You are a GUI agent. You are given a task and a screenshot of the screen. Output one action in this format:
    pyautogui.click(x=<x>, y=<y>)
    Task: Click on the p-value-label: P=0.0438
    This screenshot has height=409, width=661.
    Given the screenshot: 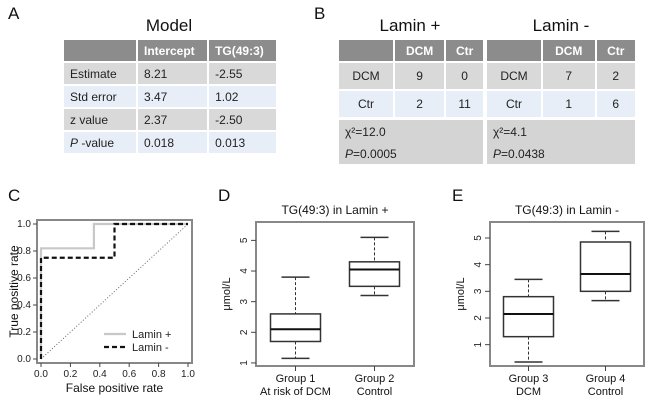 What is the action you would take?
    pyautogui.click(x=519, y=154)
    